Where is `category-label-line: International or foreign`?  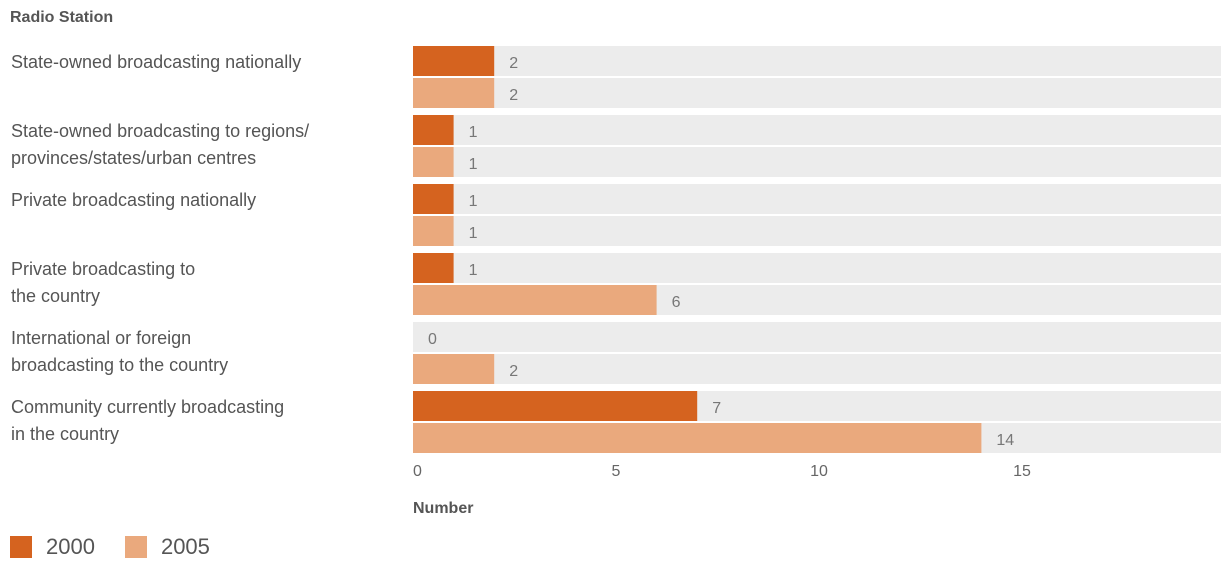
category-label-line: International or foreign is located at coordinates (101, 338).